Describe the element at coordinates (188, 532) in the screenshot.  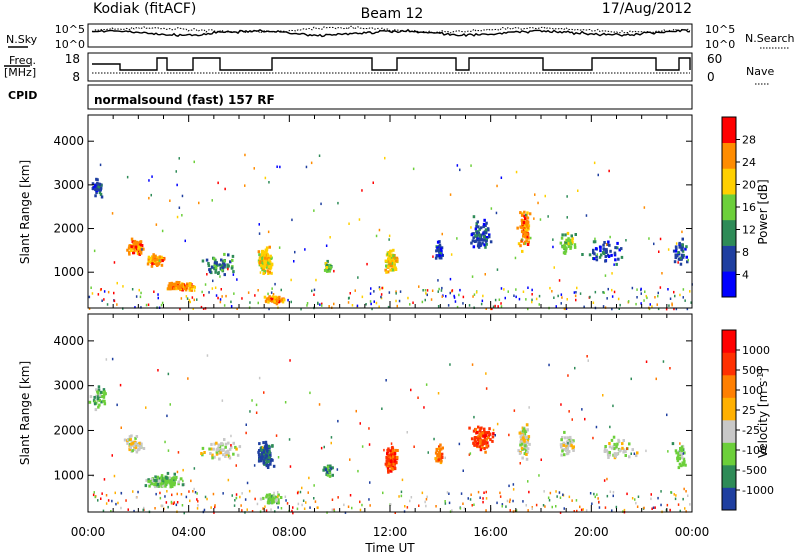
I see `x-tick-label: 04:00` at that location.